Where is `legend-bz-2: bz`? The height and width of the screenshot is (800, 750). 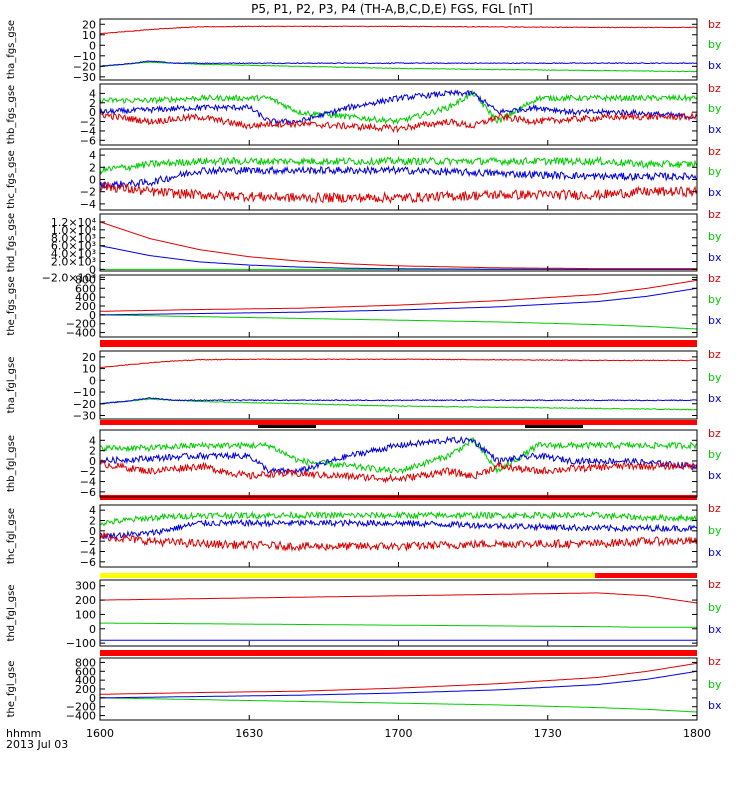
legend-bz-2: bz is located at coordinates (714, 88).